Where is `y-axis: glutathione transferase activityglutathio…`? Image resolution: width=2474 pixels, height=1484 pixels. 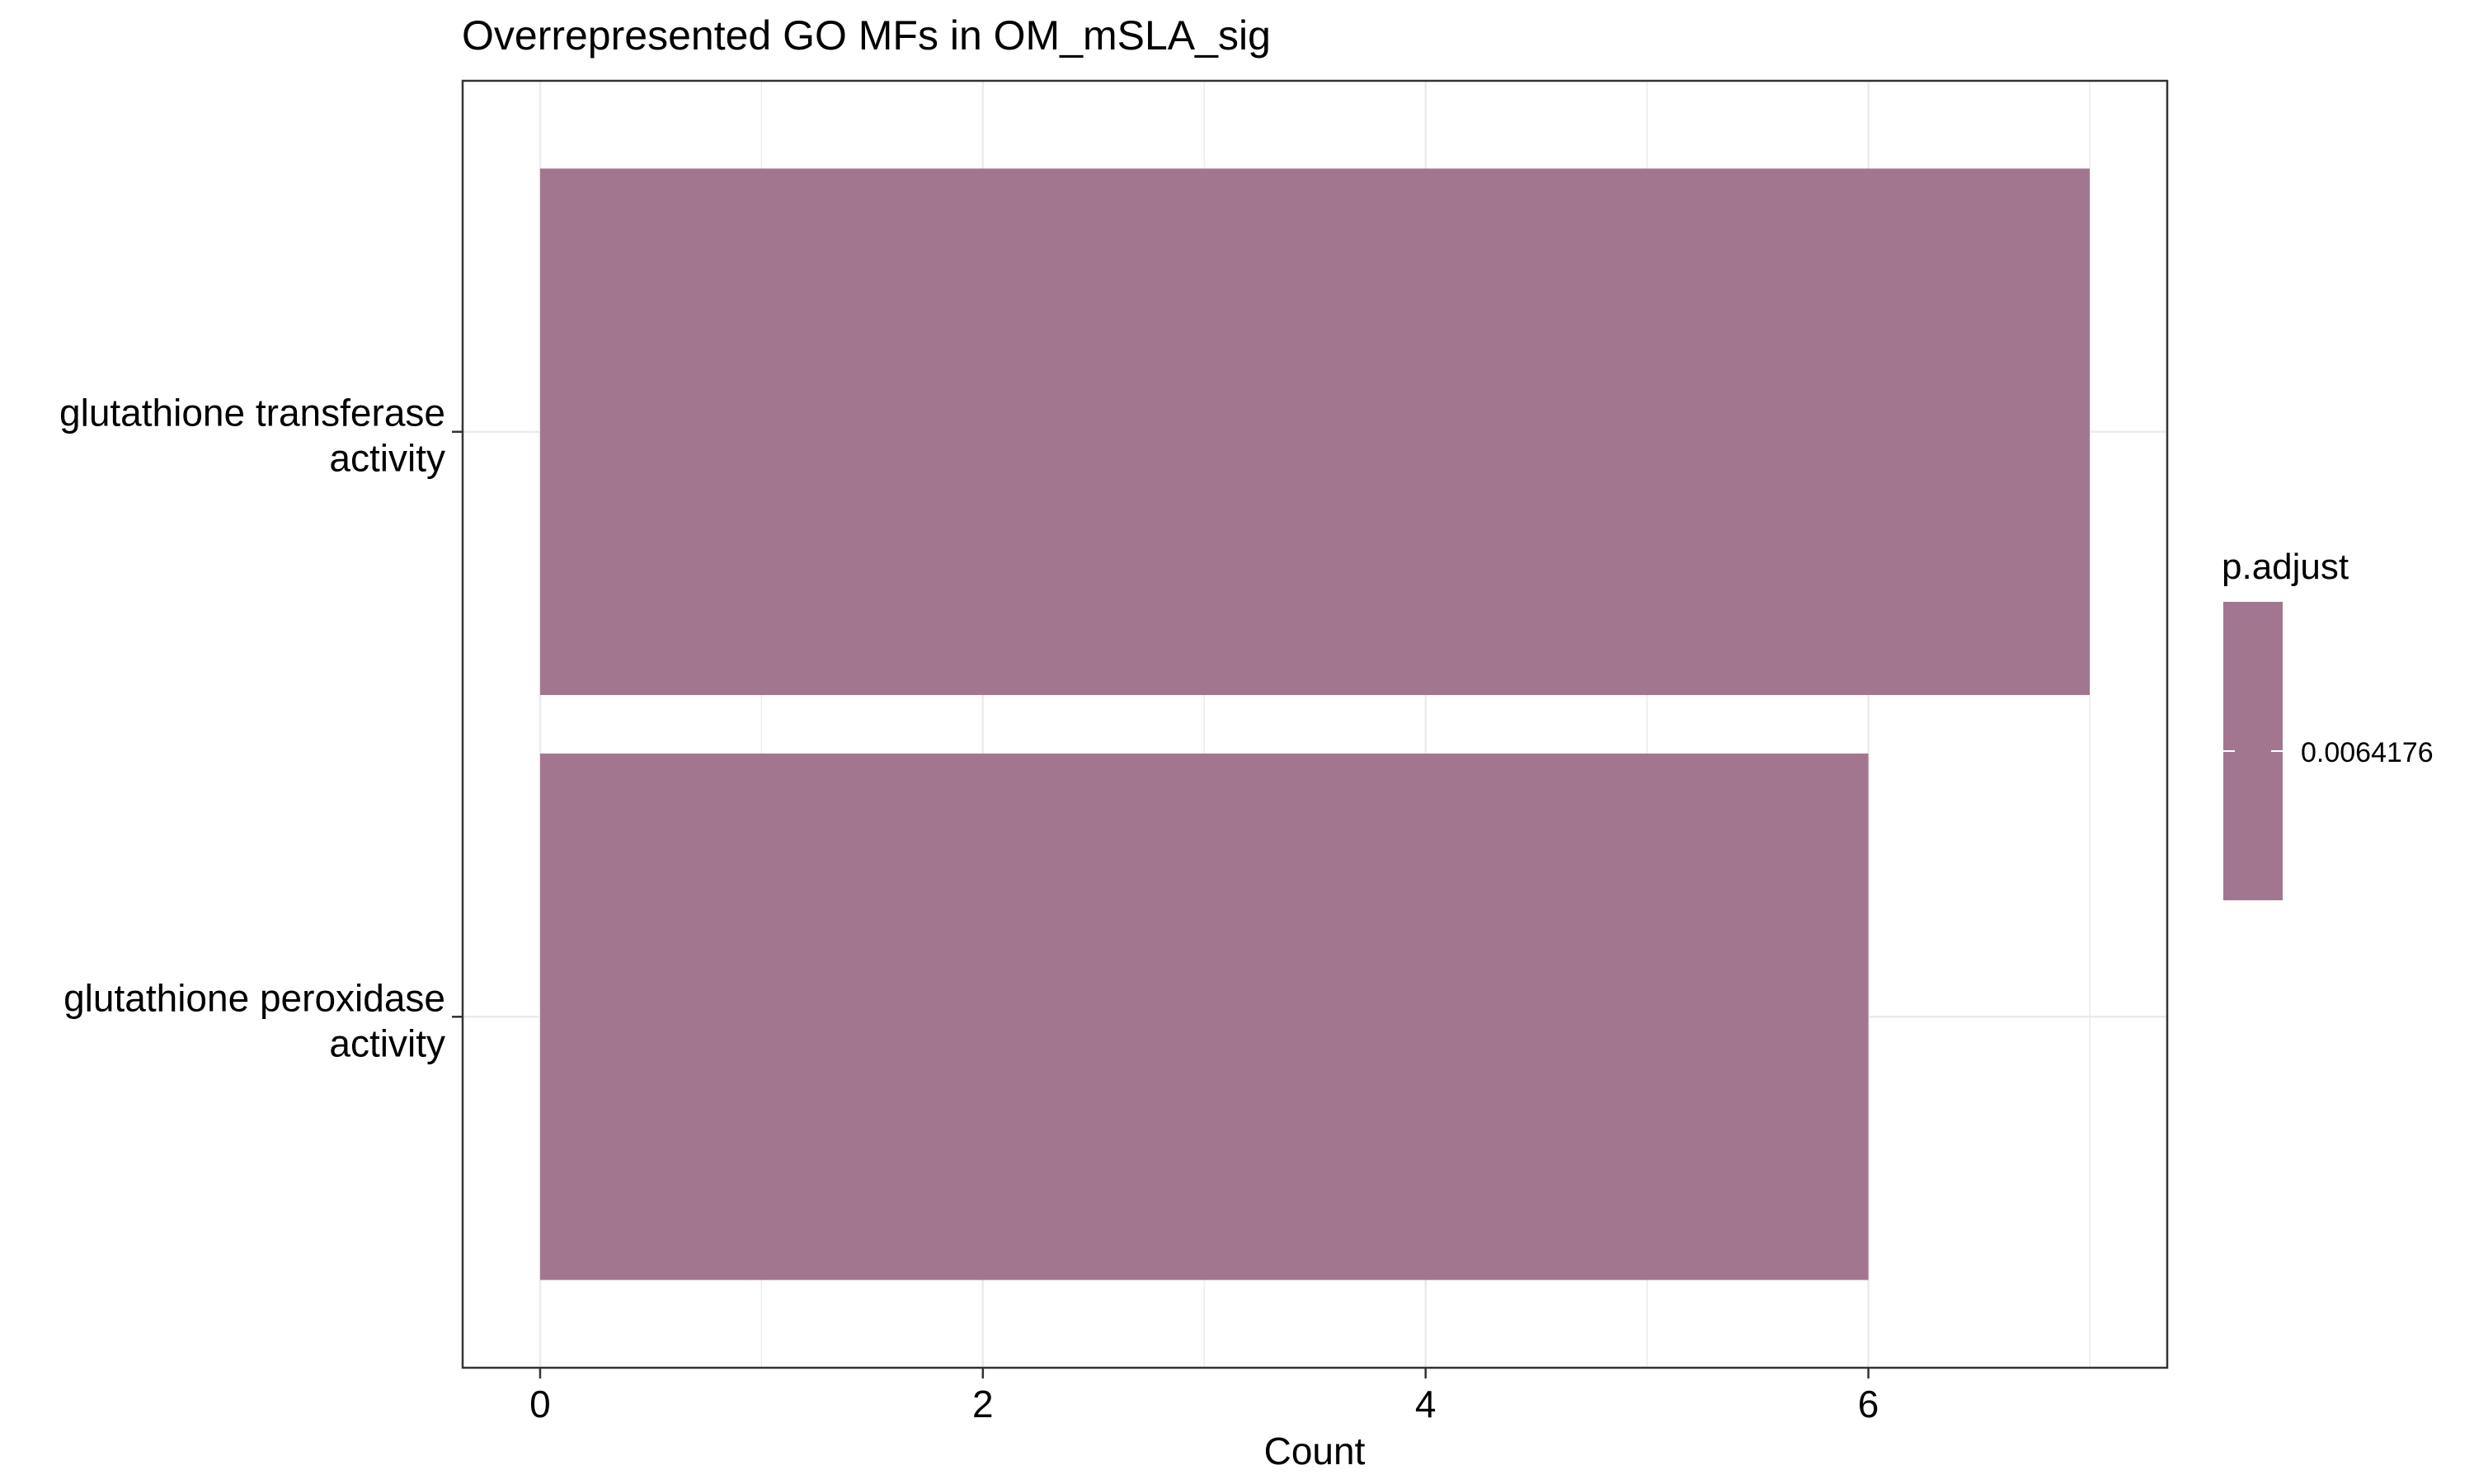
y-axis: glutathione transferase activityglutathio… is located at coordinates (261, 728).